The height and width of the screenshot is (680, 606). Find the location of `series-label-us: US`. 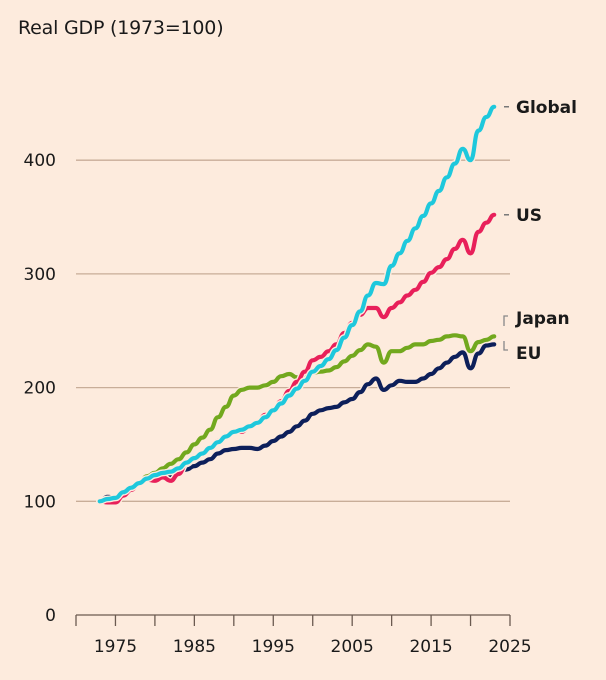

series-label-us: US is located at coordinates (529, 216).